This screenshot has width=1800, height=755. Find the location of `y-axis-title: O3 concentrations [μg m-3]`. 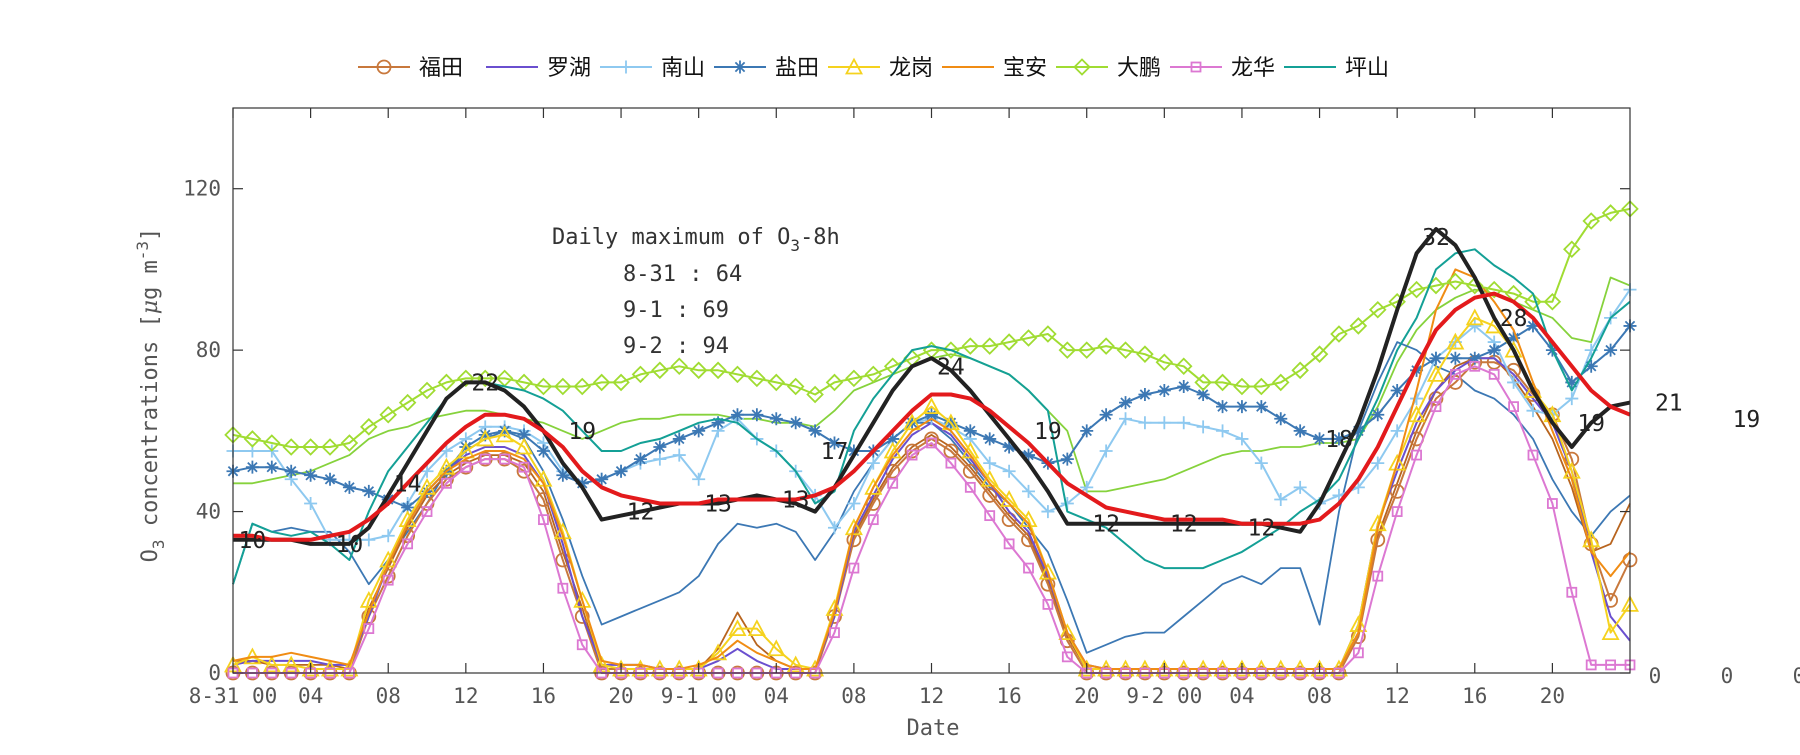

y-axis-title: O3 concentrations [μg m-3] is located at coordinates (150, 395).